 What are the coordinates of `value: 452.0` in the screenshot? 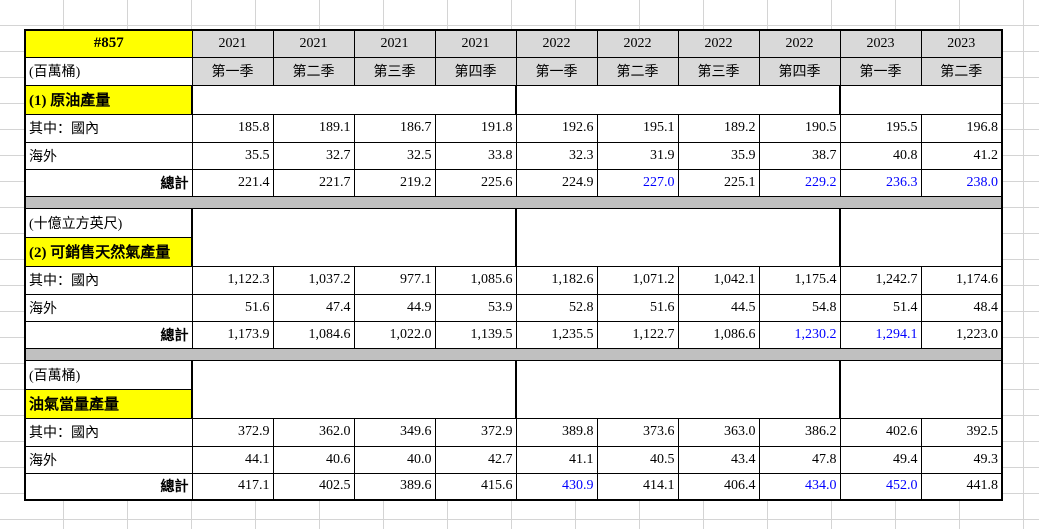 It's located at (880, 486).